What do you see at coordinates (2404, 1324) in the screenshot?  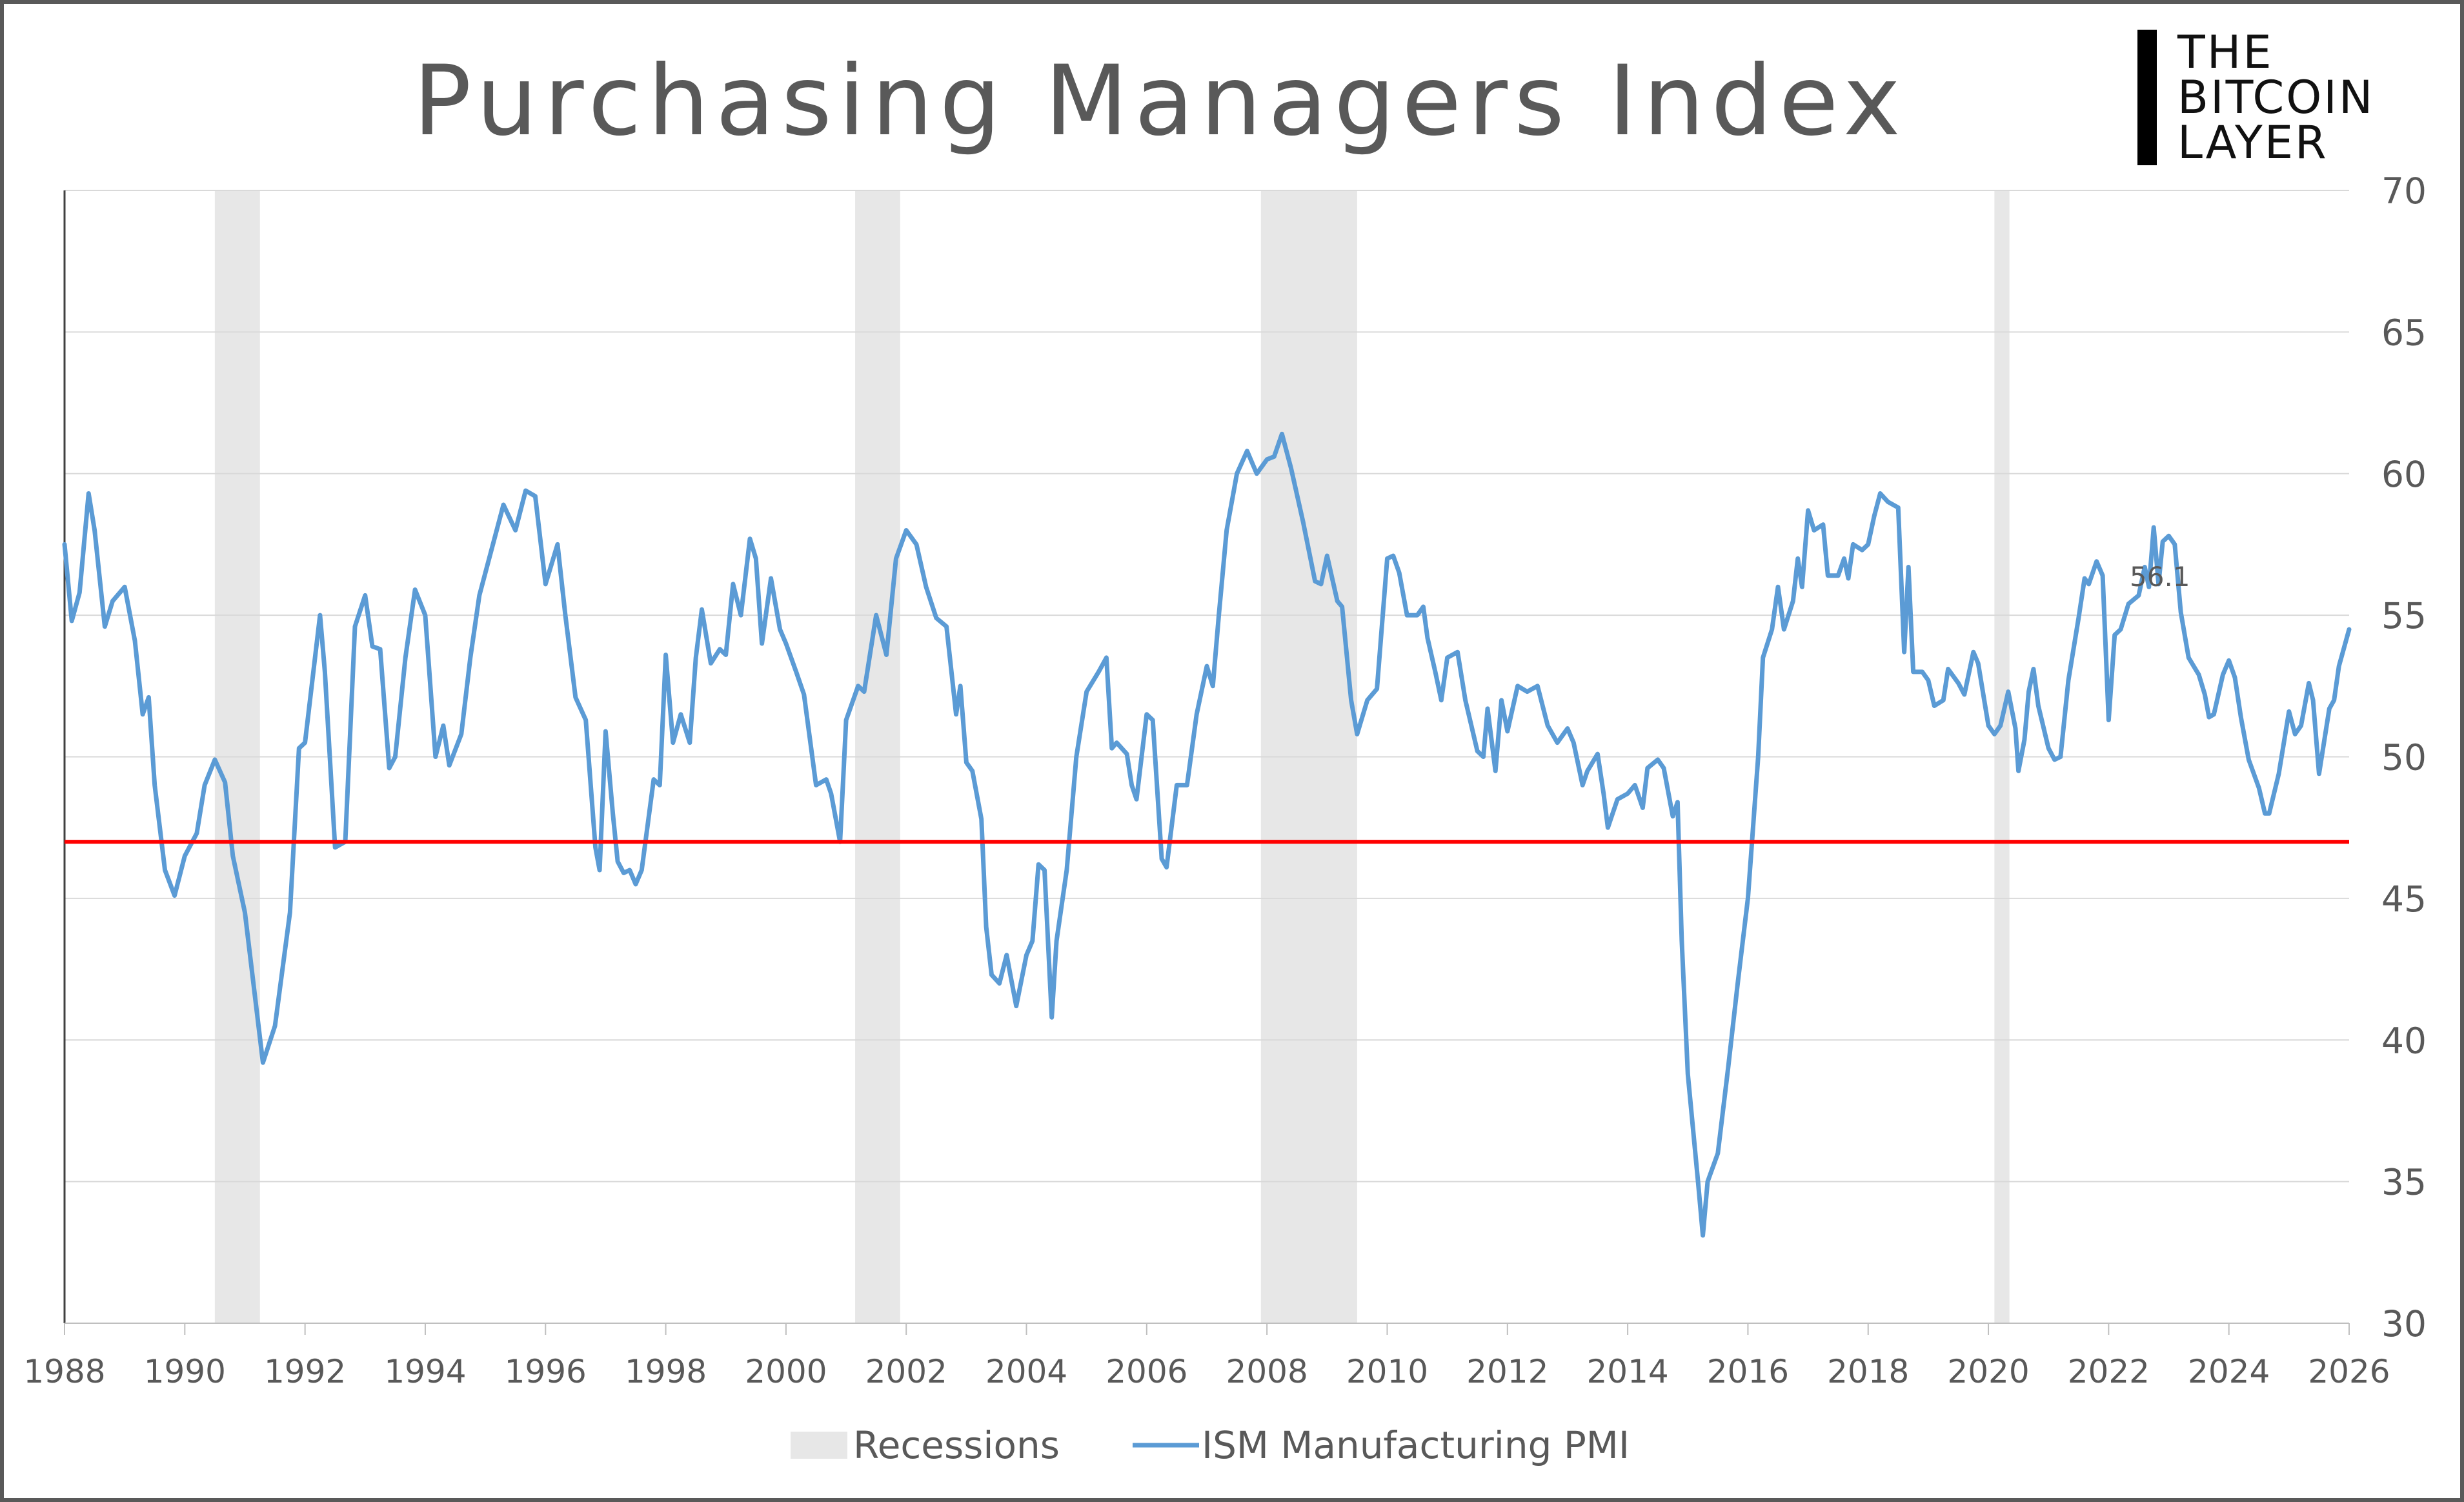 I see `y-tick-30: 30` at bounding box center [2404, 1324].